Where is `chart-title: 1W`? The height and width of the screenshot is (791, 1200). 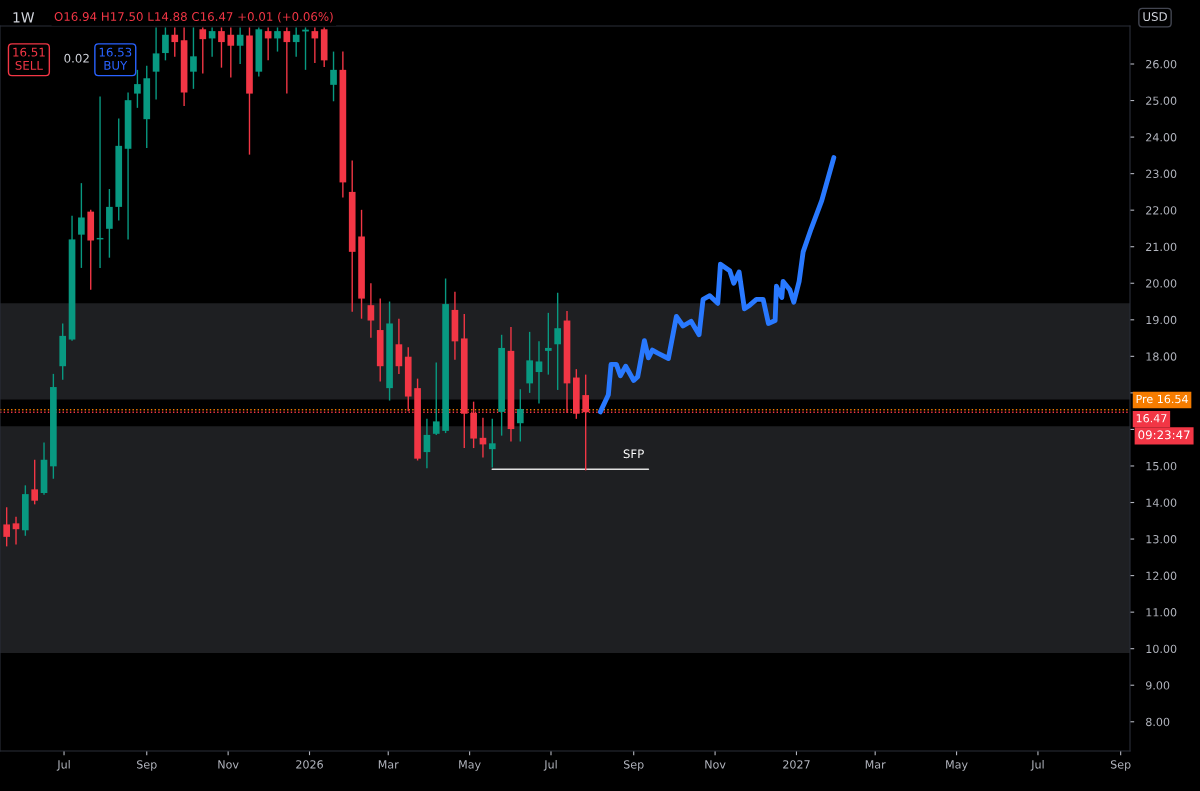
chart-title: 1W is located at coordinates (24, 17).